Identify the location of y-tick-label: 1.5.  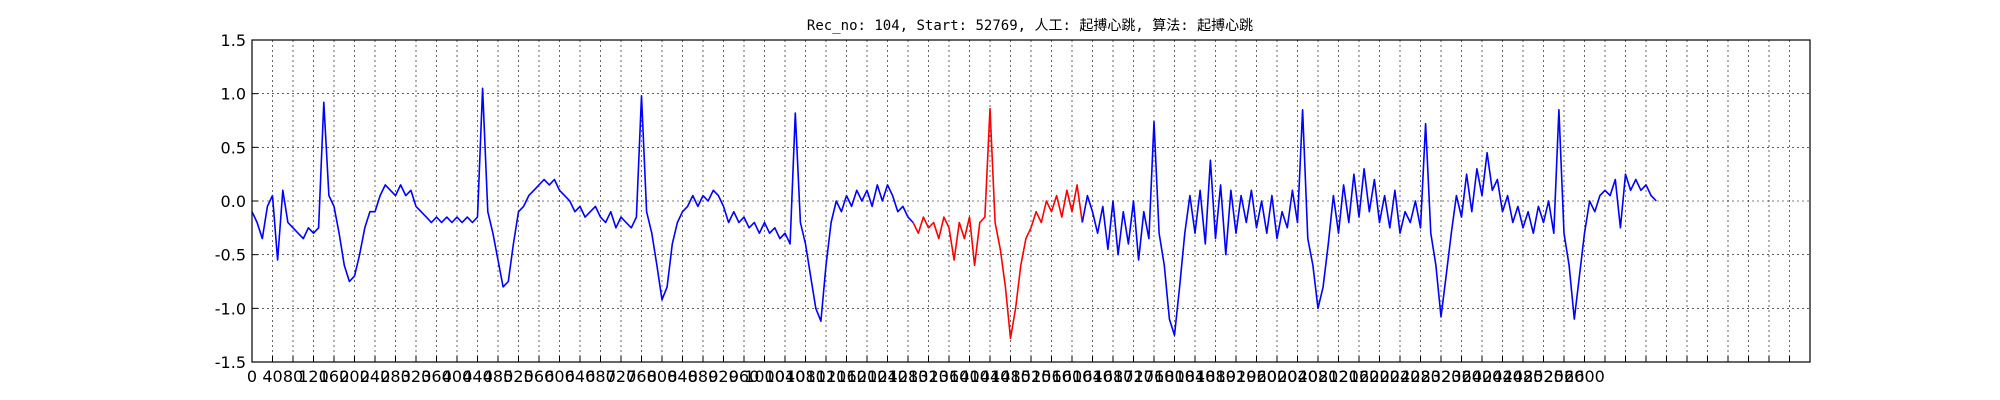
(233, 40).